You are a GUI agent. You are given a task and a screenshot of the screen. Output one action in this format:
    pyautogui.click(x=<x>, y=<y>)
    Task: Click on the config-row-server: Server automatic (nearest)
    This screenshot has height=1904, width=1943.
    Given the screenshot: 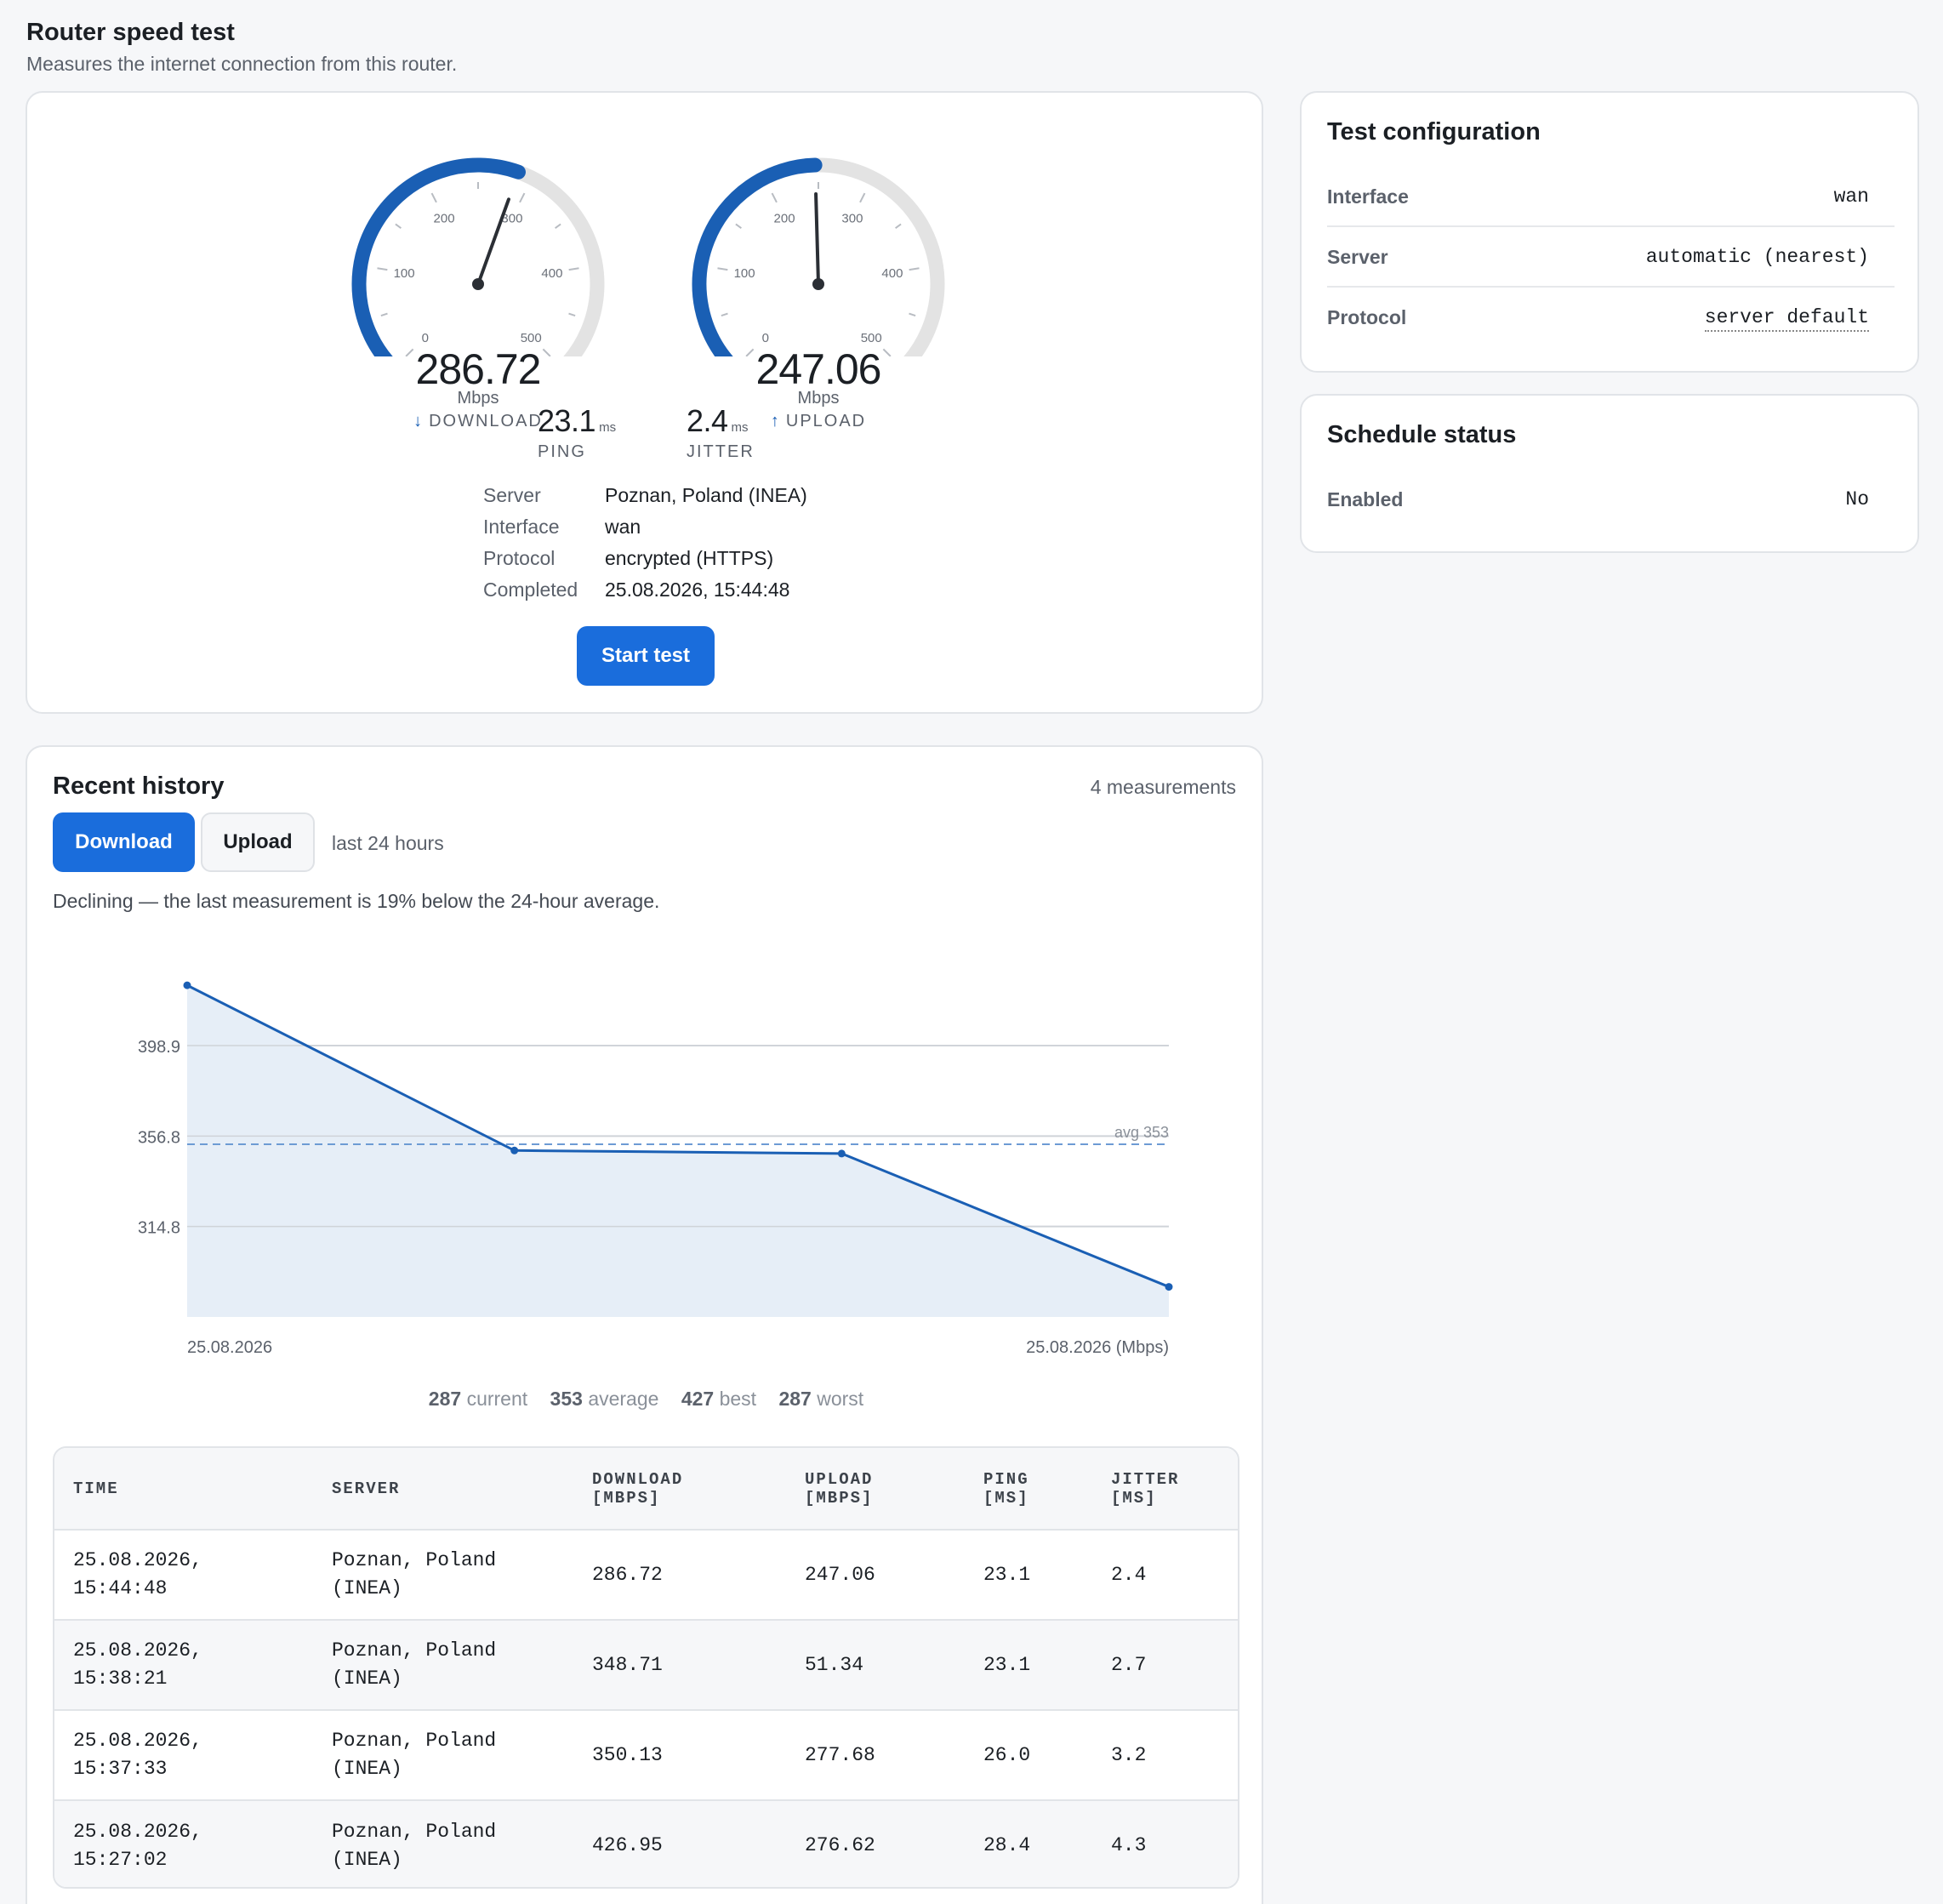 What is the action you would take?
    pyautogui.click(x=1611, y=257)
    